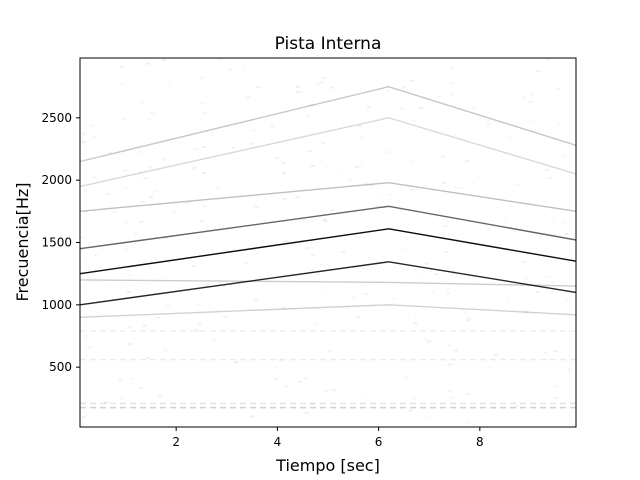 The height and width of the screenshot is (480, 640). Describe the element at coordinates (60, 367) in the screenshot. I see `y-tick-label: 500` at that location.